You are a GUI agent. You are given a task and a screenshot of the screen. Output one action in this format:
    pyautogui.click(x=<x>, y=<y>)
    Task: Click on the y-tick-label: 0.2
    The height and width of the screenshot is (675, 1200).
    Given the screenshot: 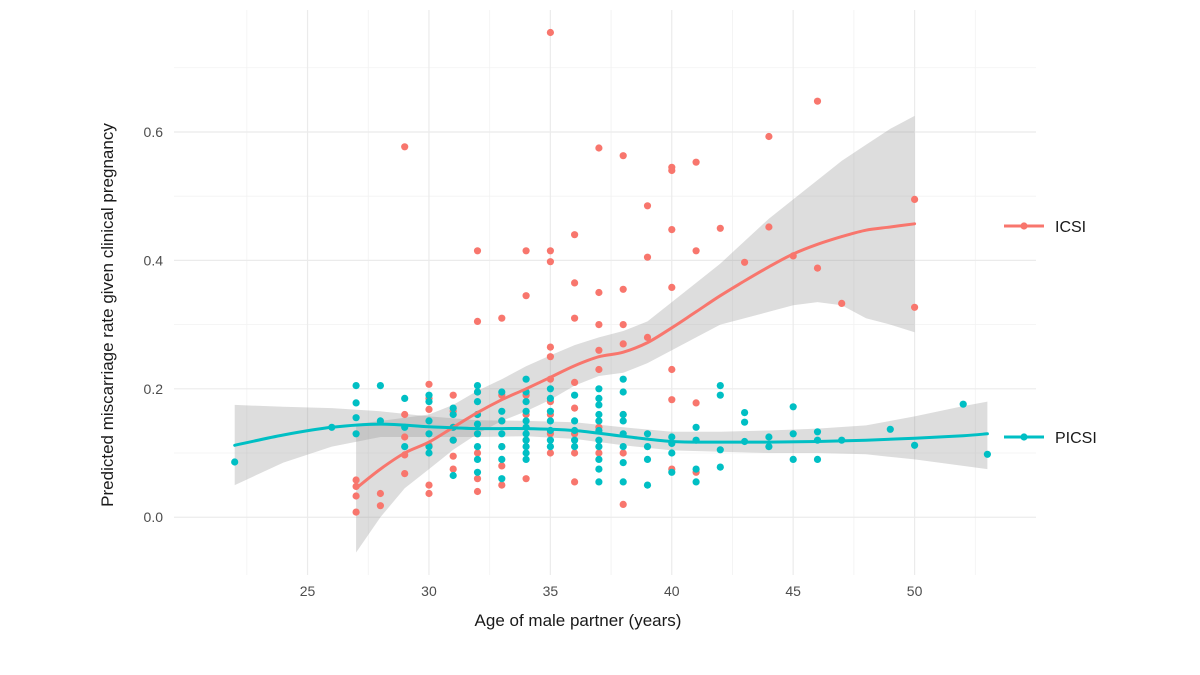 What is the action you would take?
    pyautogui.click(x=154, y=389)
    